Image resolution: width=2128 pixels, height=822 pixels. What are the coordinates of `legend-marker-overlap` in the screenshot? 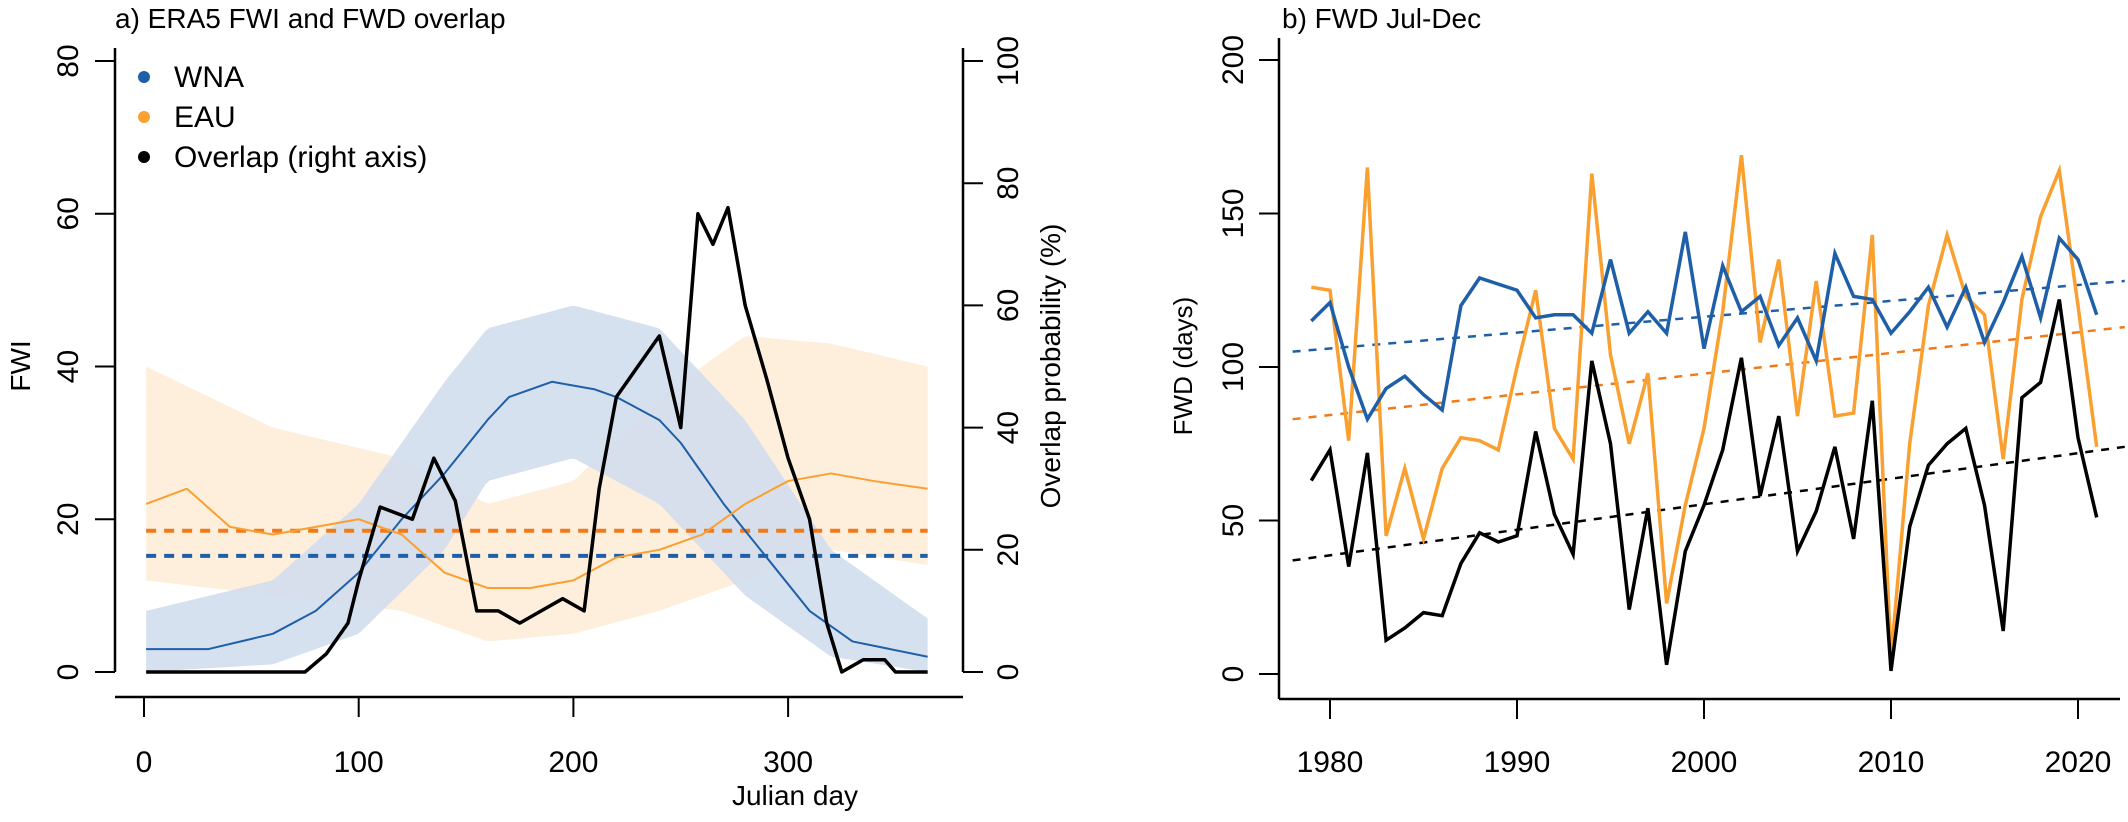 It's located at (144, 157).